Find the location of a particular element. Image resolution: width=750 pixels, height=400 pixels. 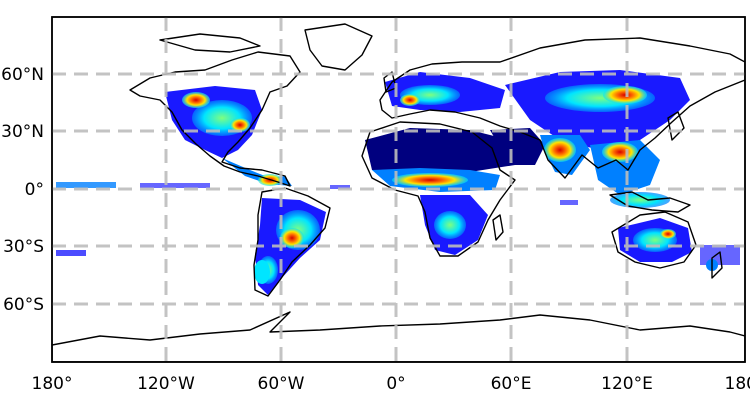

data-india-hot is located at coordinates (560, 150).